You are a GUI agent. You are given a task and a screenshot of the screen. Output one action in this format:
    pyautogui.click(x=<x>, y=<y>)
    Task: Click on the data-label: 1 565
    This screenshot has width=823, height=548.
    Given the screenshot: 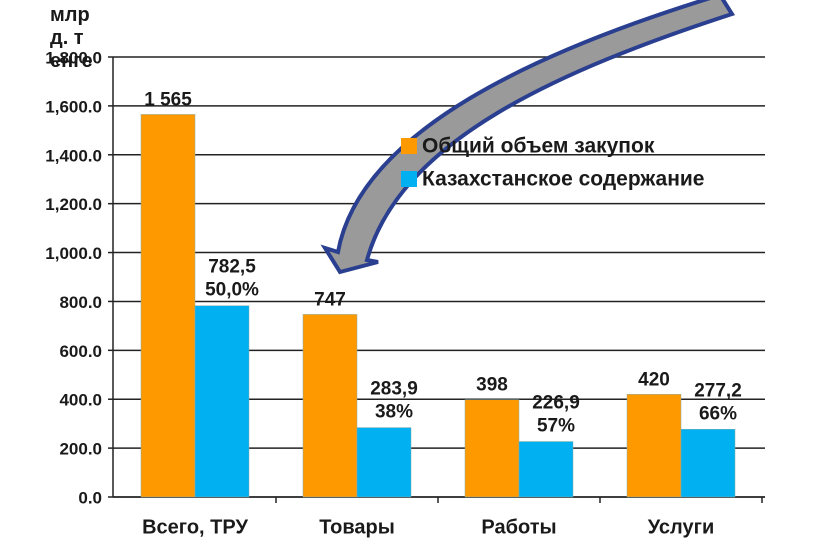 What is the action you would take?
    pyautogui.click(x=168, y=99)
    